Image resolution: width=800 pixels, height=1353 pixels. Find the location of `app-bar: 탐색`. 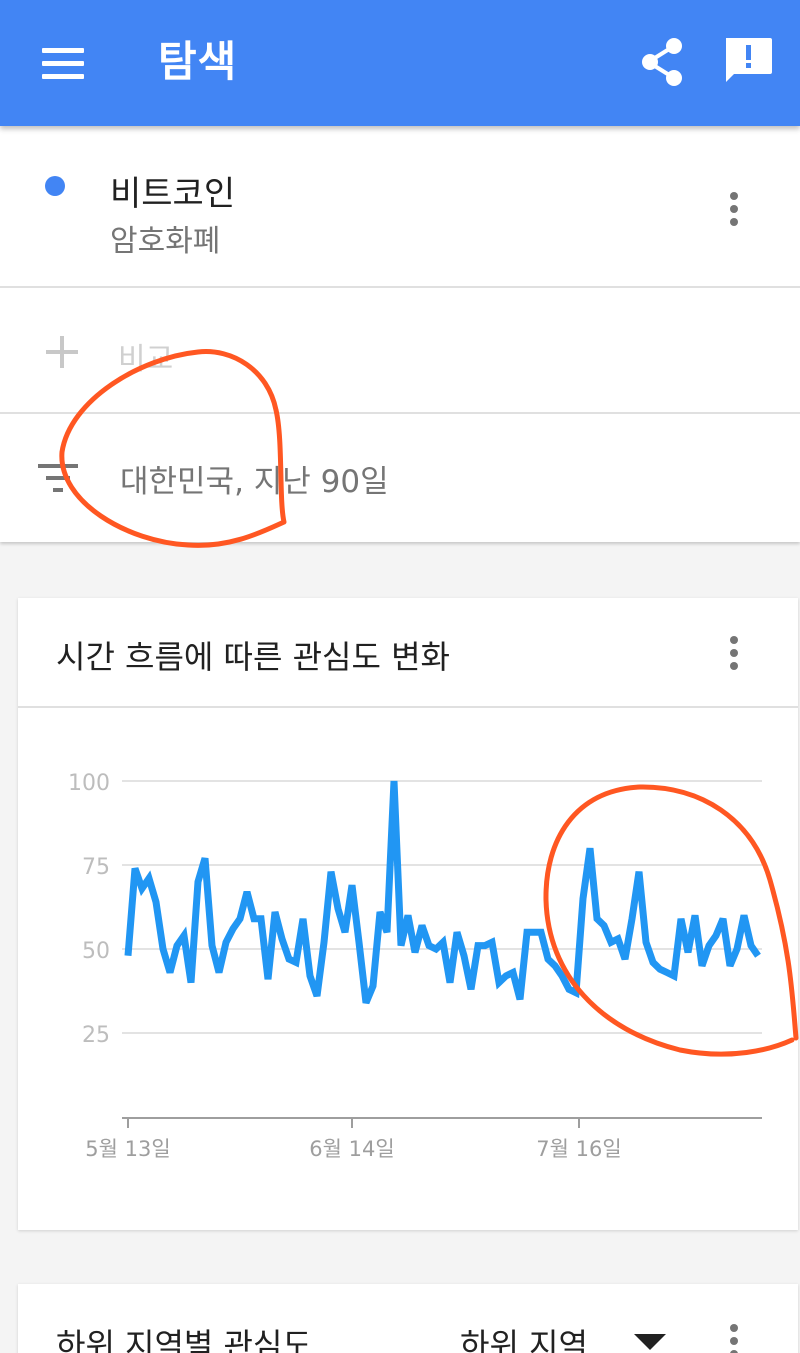

app-bar: 탐색 is located at coordinates (400, 63).